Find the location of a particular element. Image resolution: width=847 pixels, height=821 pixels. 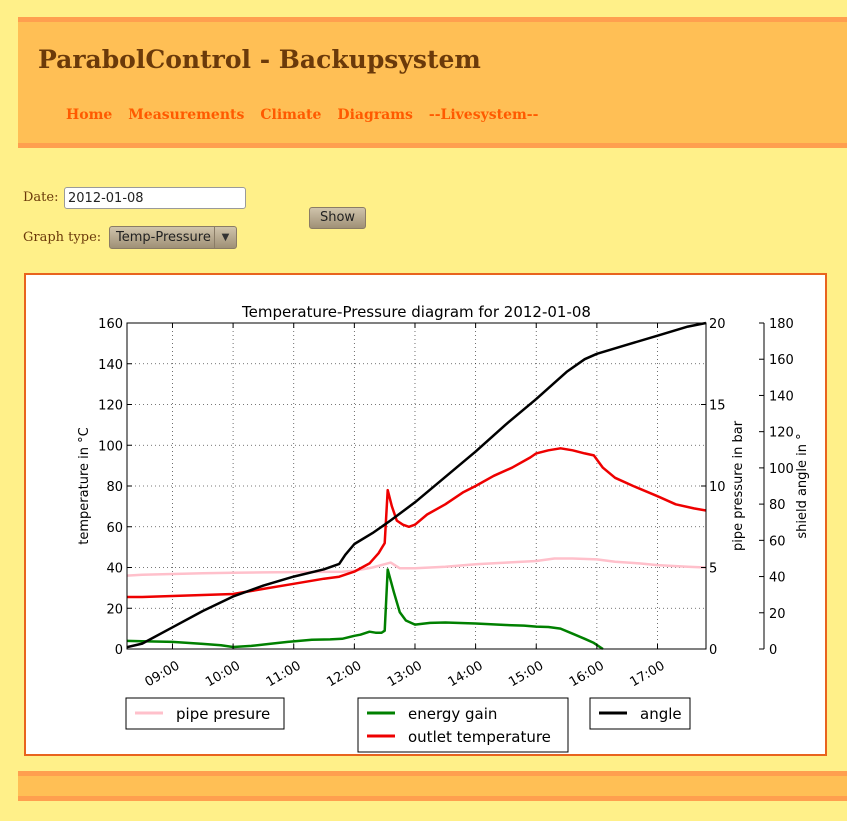

nav-link-home: Home is located at coordinates (89, 115).